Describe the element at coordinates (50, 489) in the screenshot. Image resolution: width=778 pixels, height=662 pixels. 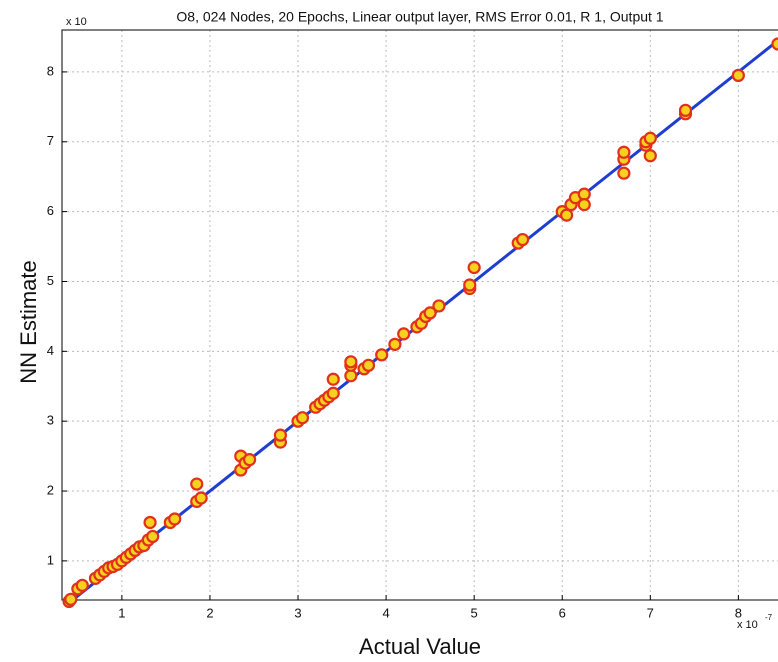
I see `y-tick-label: 2` at that location.